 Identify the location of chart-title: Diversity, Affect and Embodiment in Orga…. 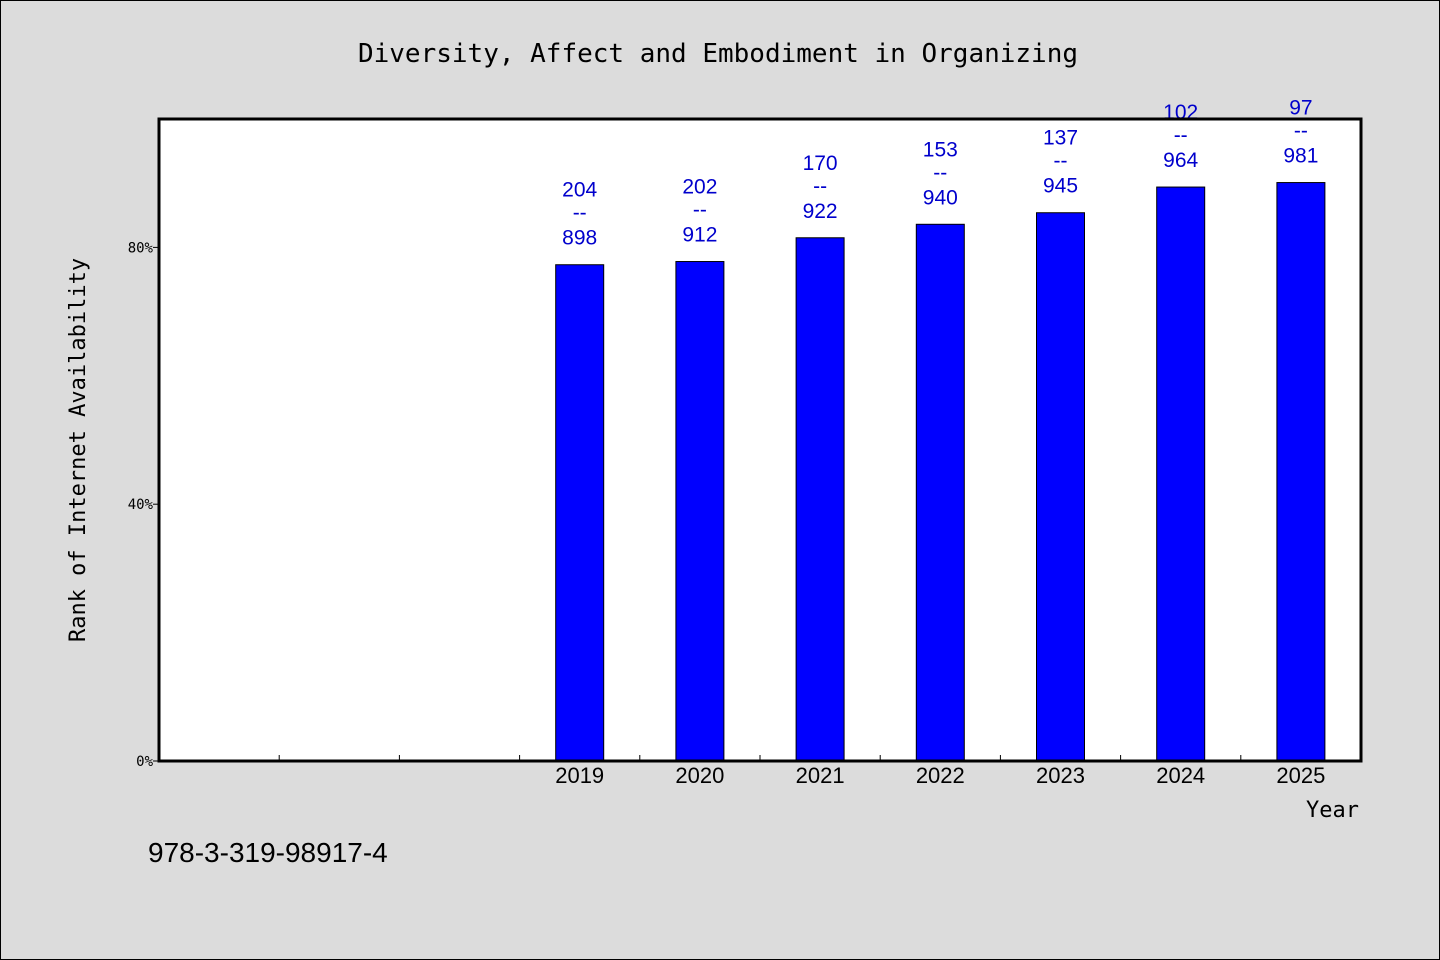
(718, 54).